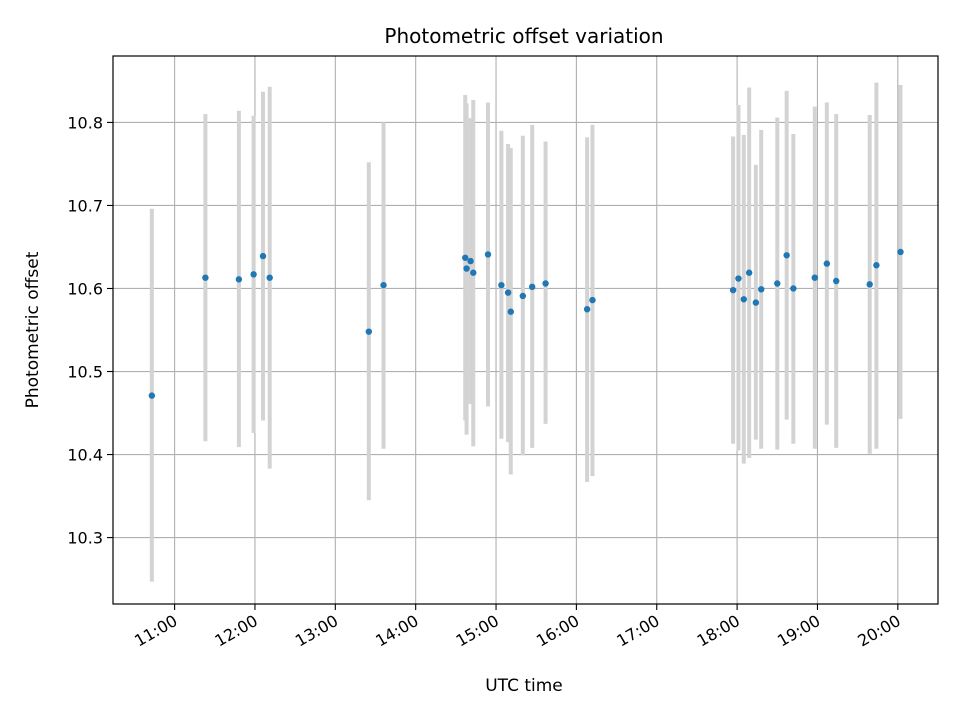  What do you see at coordinates (85, 372) in the screenshot?
I see `y-tick-label: 10.5` at bounding box center [85, 372].